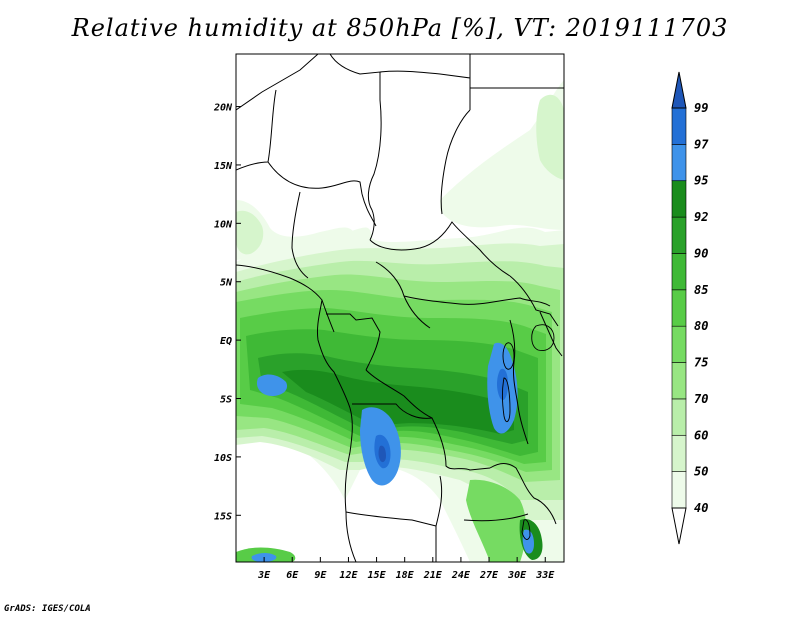 The height and width of the screenshot is (618, 800). I want to click on legend-label: 95, so click(701, 181).